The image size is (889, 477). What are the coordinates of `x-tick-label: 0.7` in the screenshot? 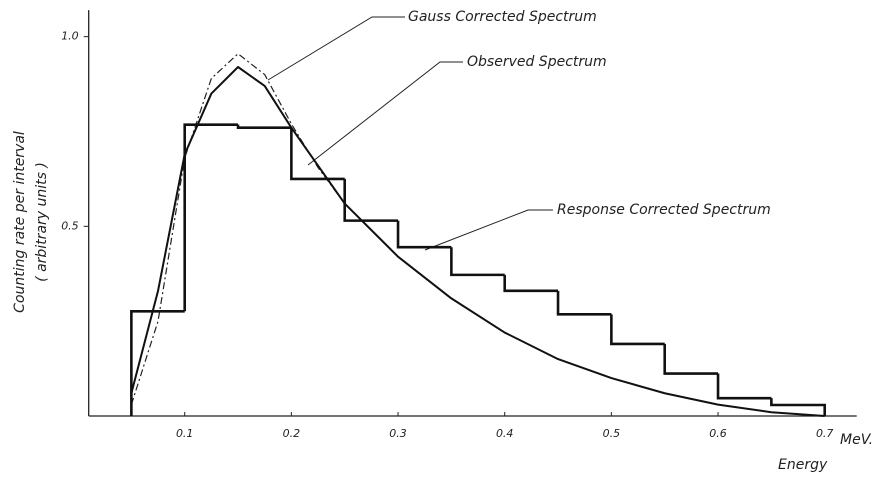 It's located at (825, 433).